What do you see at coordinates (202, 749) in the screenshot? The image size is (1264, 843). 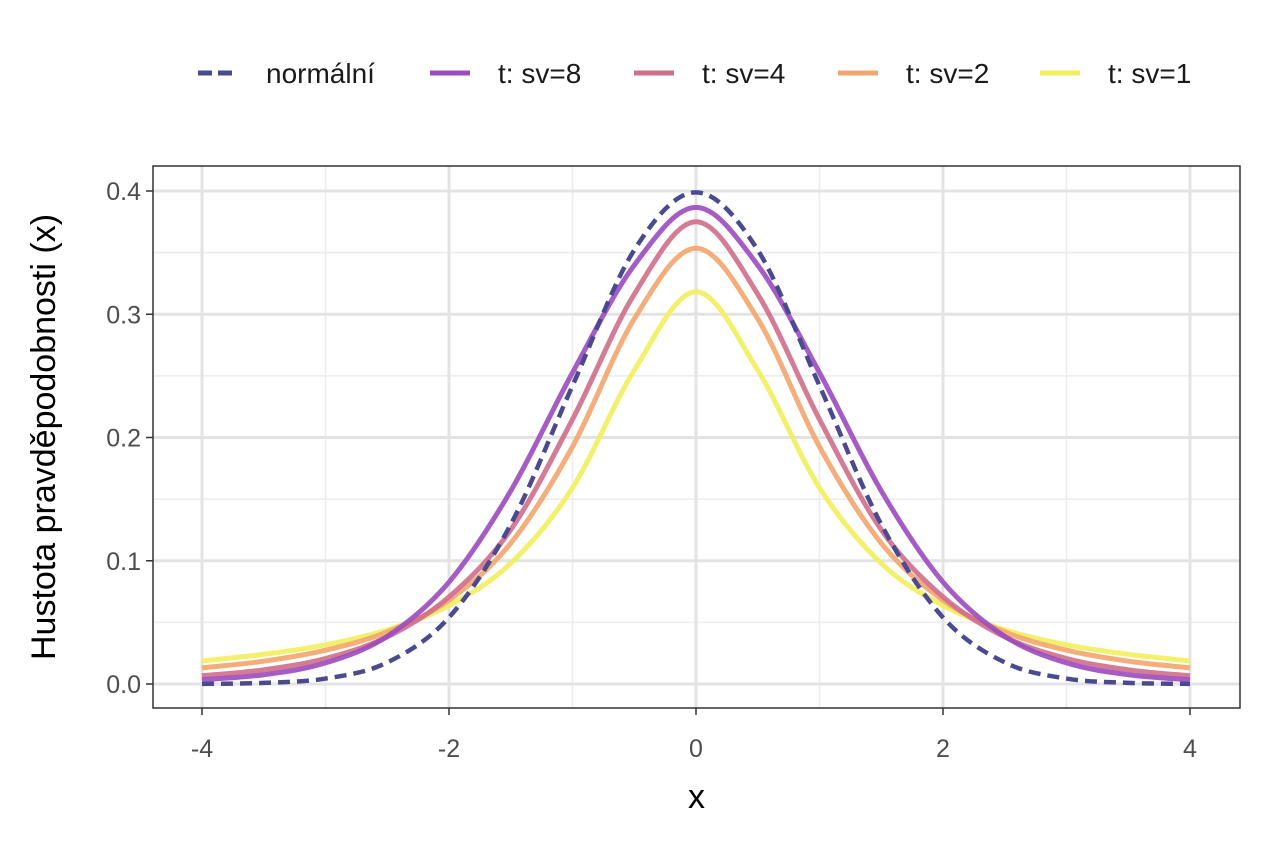 I see `x-tick-label: -4` at bounding box center [202, 749].